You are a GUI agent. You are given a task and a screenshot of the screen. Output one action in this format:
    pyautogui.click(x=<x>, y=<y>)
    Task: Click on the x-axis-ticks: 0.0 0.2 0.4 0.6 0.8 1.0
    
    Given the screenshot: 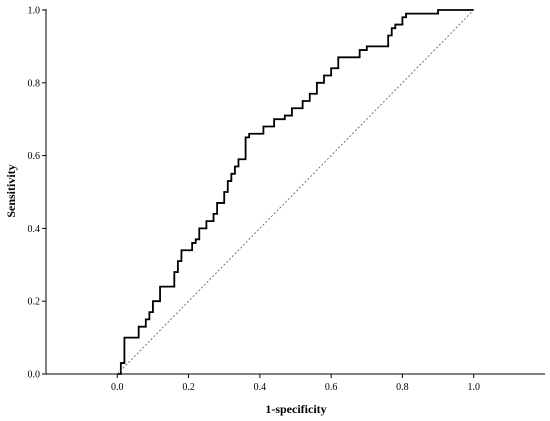 What is the action you would take?
    pyautogui.click(x=295, y=383)
    